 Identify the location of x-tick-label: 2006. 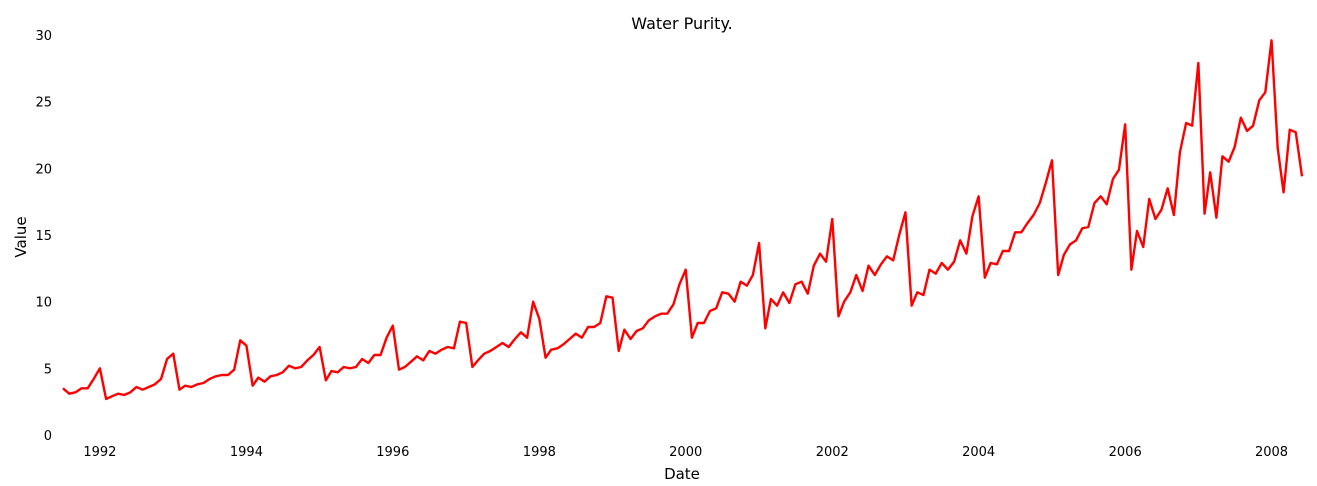
(1125, 452).